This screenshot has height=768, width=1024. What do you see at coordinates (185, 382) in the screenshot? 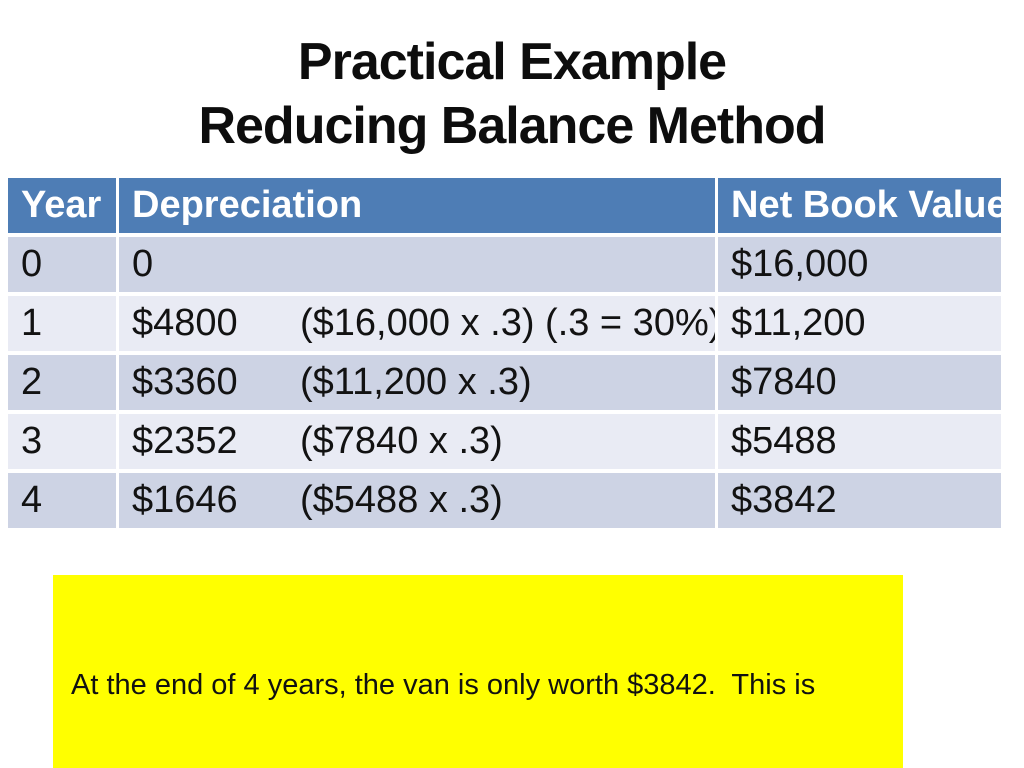
I see `depreciation-amount: $3360` at bounding box center [185, 382].